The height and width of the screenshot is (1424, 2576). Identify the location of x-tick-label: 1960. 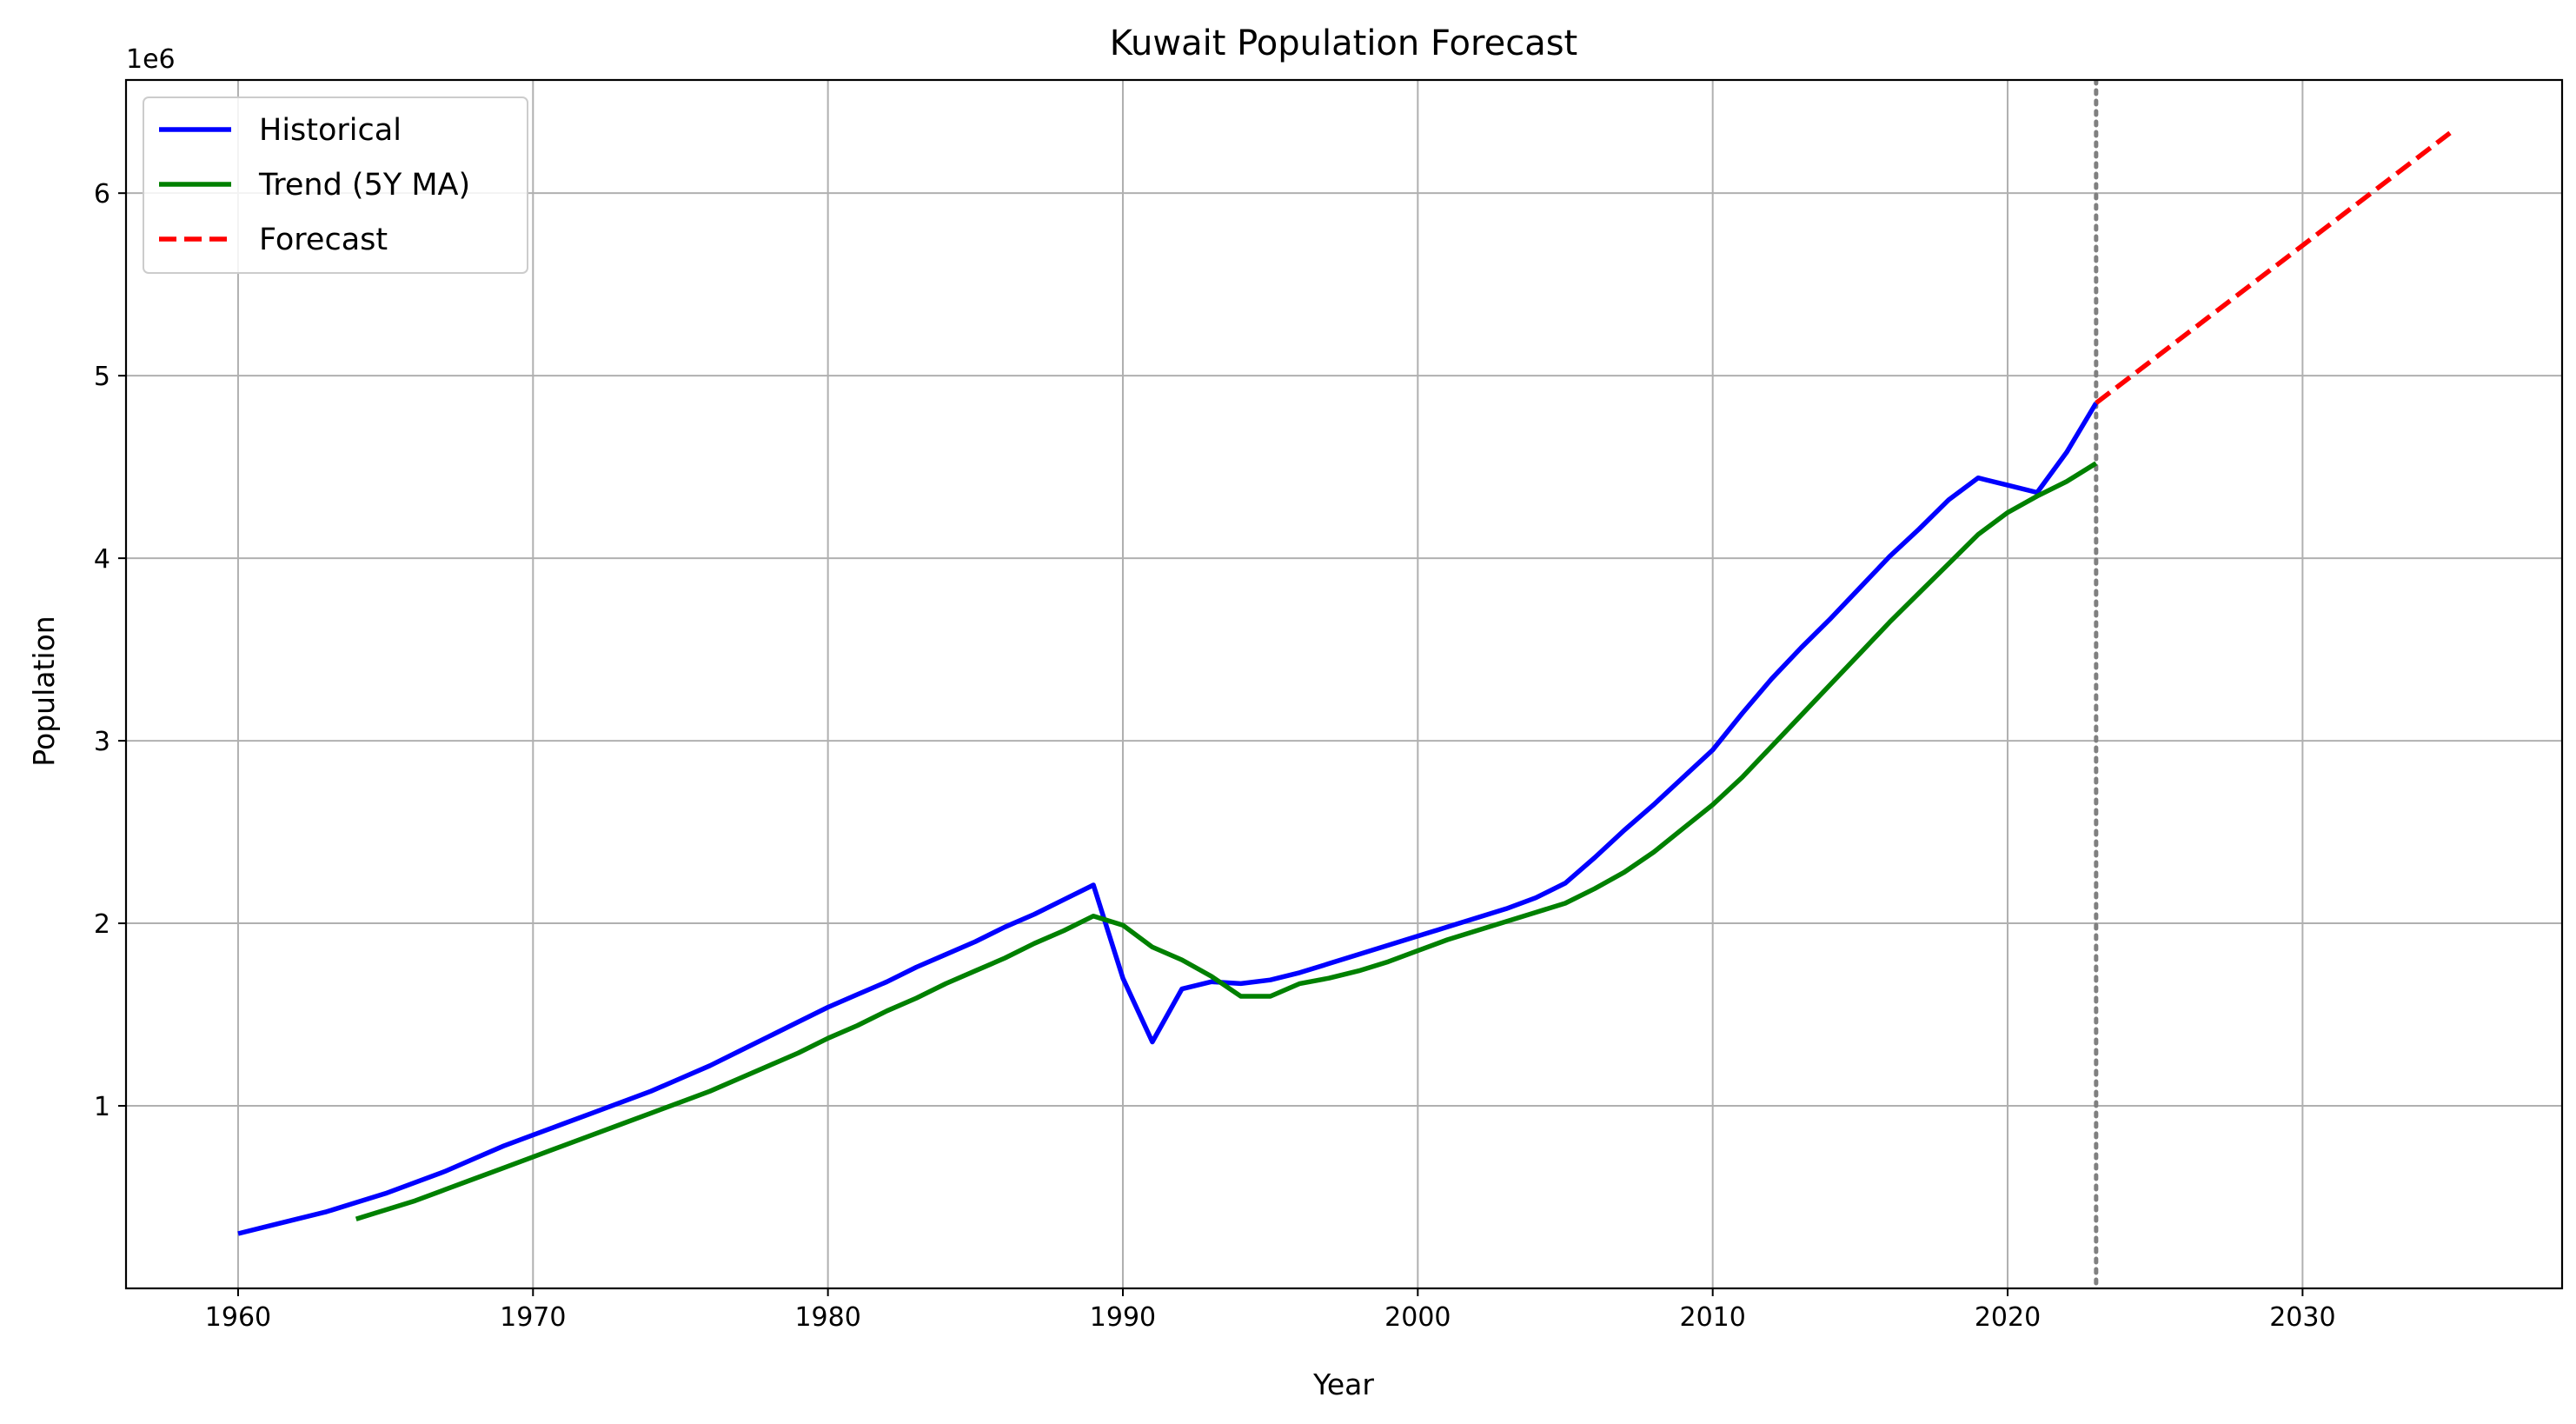
(238, 1317).